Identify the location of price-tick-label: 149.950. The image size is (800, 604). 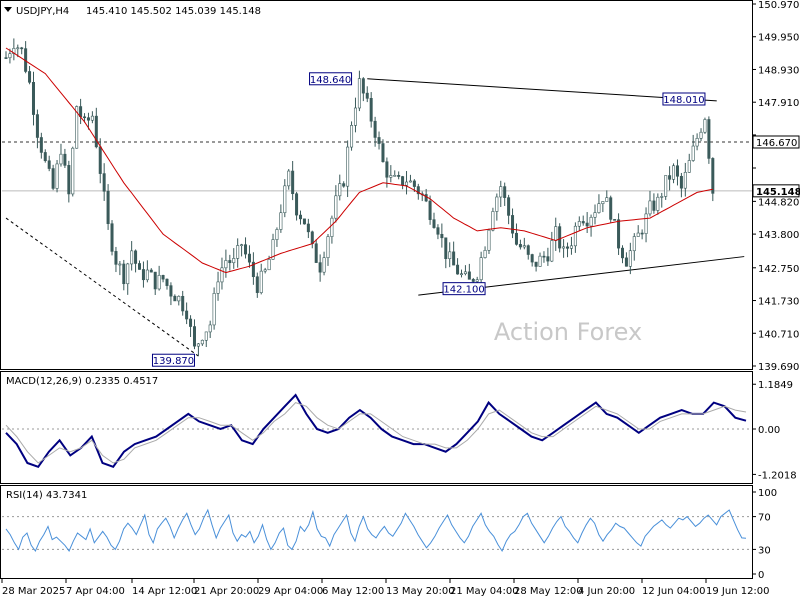
(778, 38).